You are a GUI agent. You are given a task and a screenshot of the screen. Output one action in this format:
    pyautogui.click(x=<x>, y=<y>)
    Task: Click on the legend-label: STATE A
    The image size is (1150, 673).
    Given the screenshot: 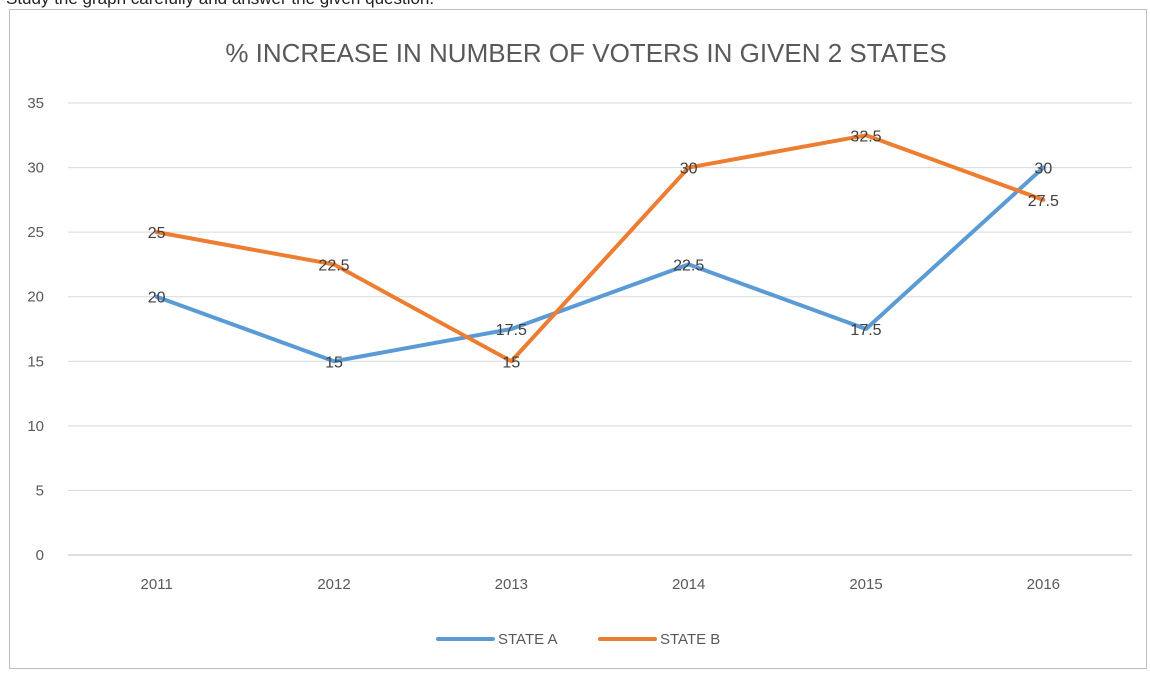 What is the action you would take?
    pyautogui.click(x=527, y=639)
    